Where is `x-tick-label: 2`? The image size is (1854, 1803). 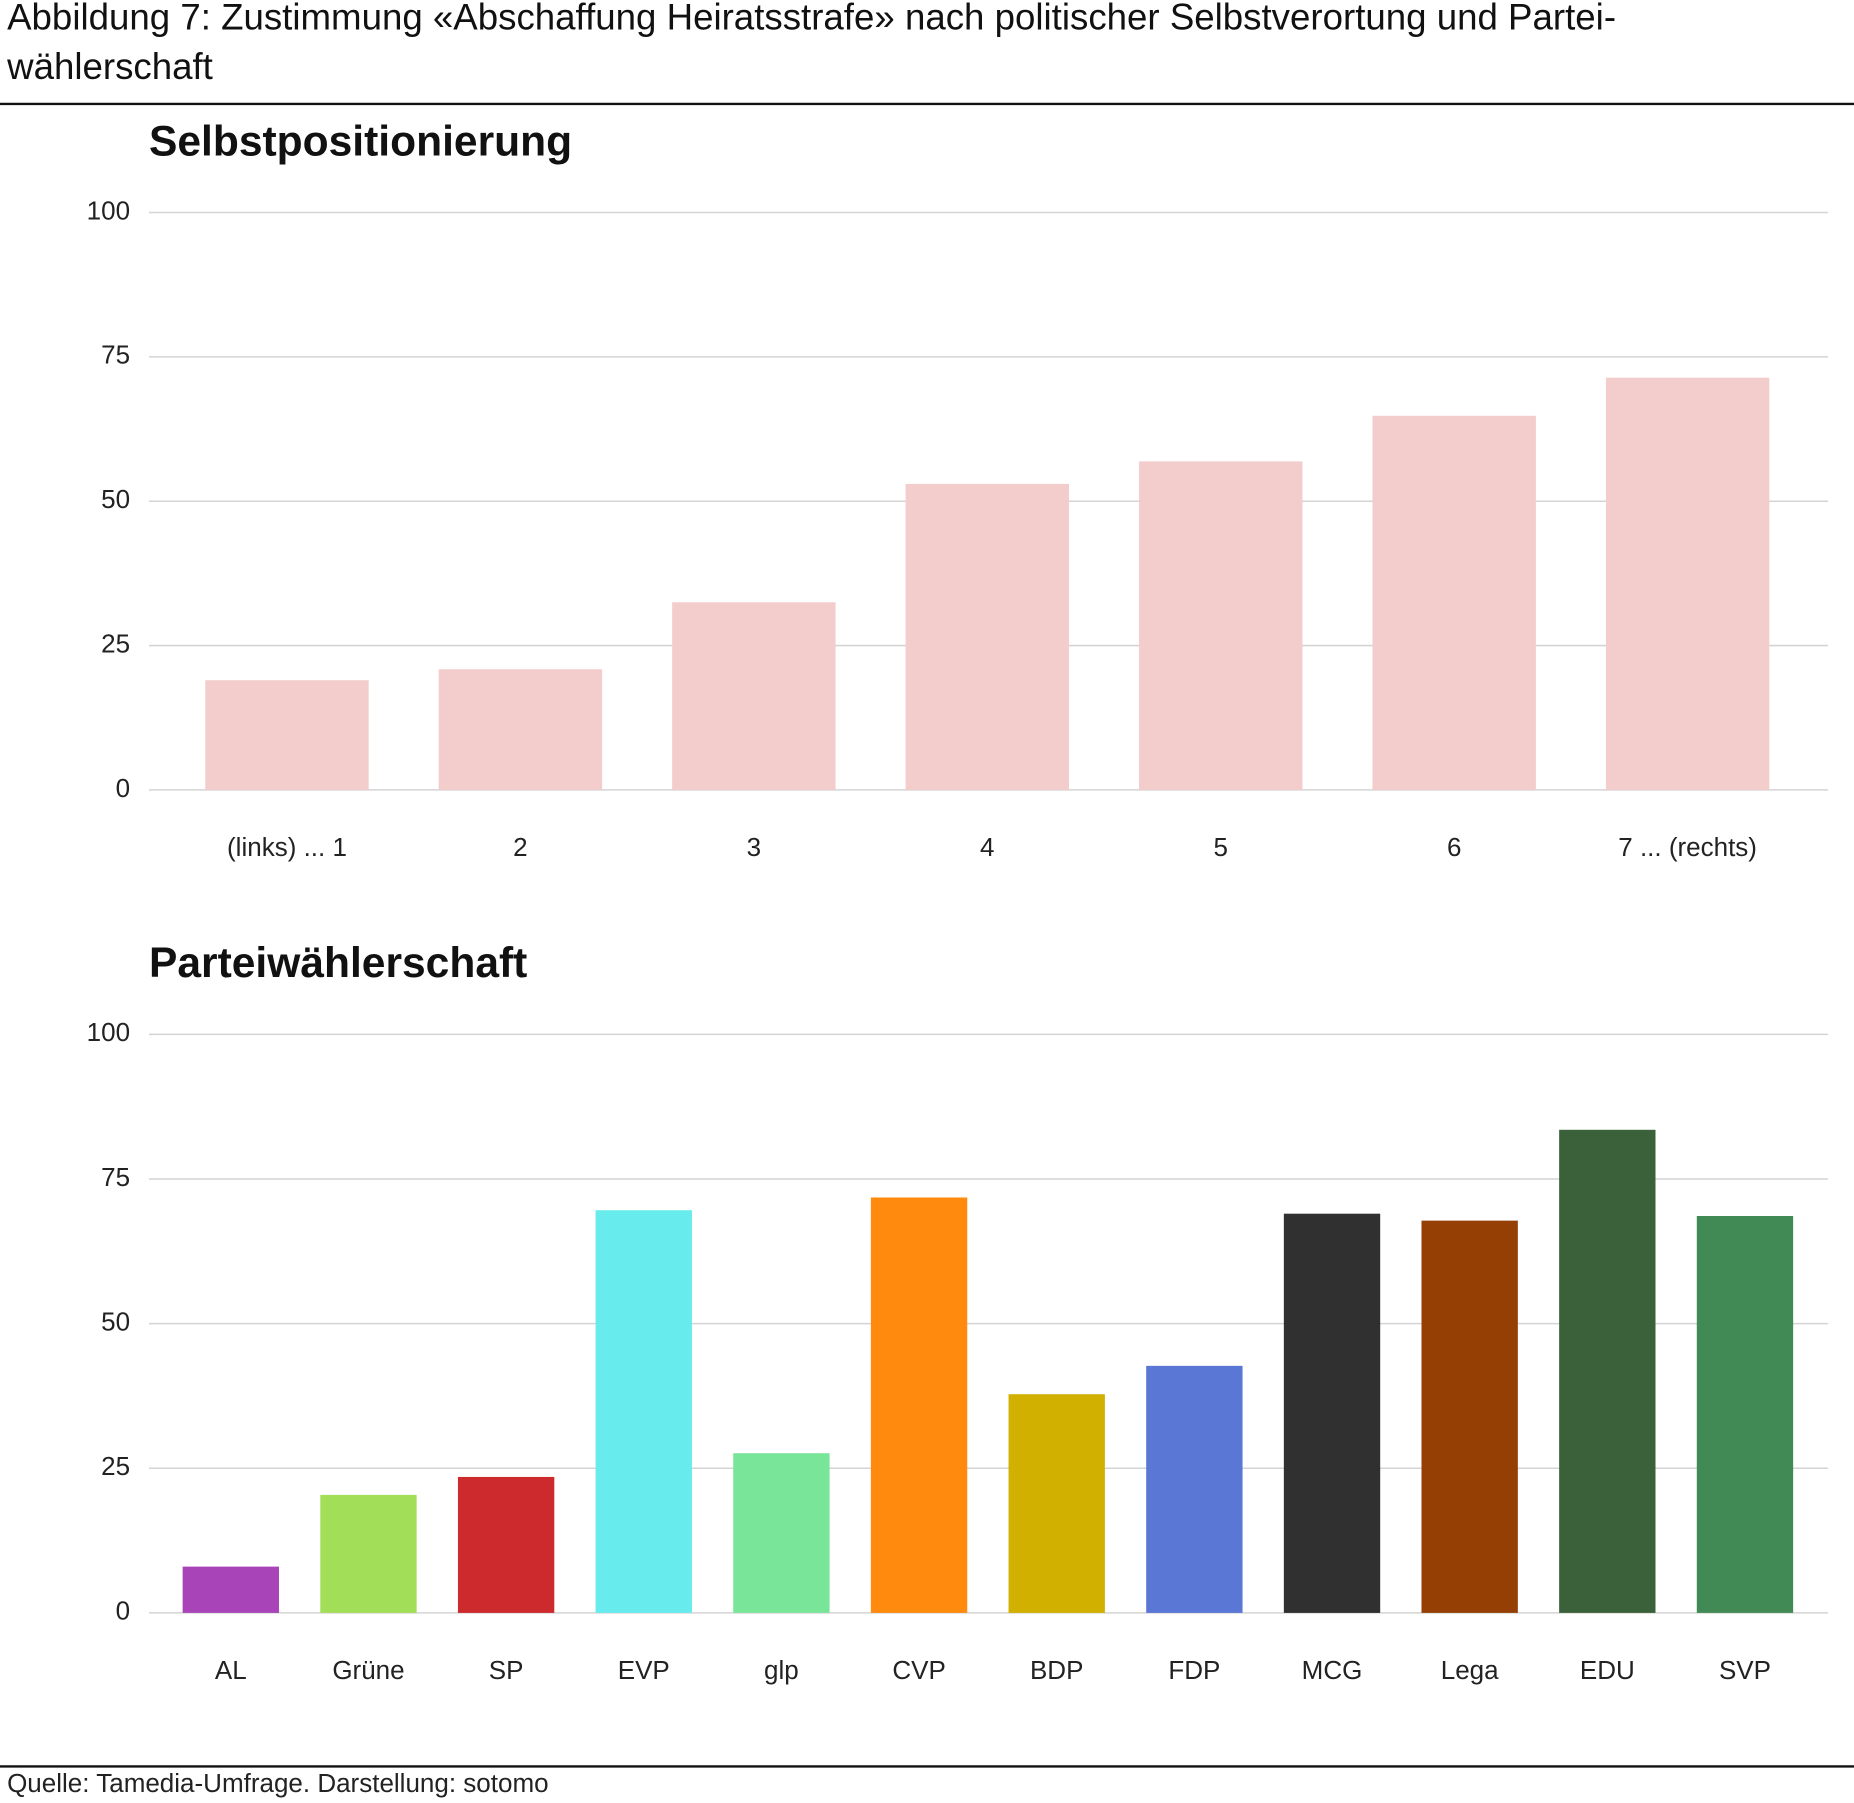 x-tick-label: 2 is located at coordinates (520, 847).